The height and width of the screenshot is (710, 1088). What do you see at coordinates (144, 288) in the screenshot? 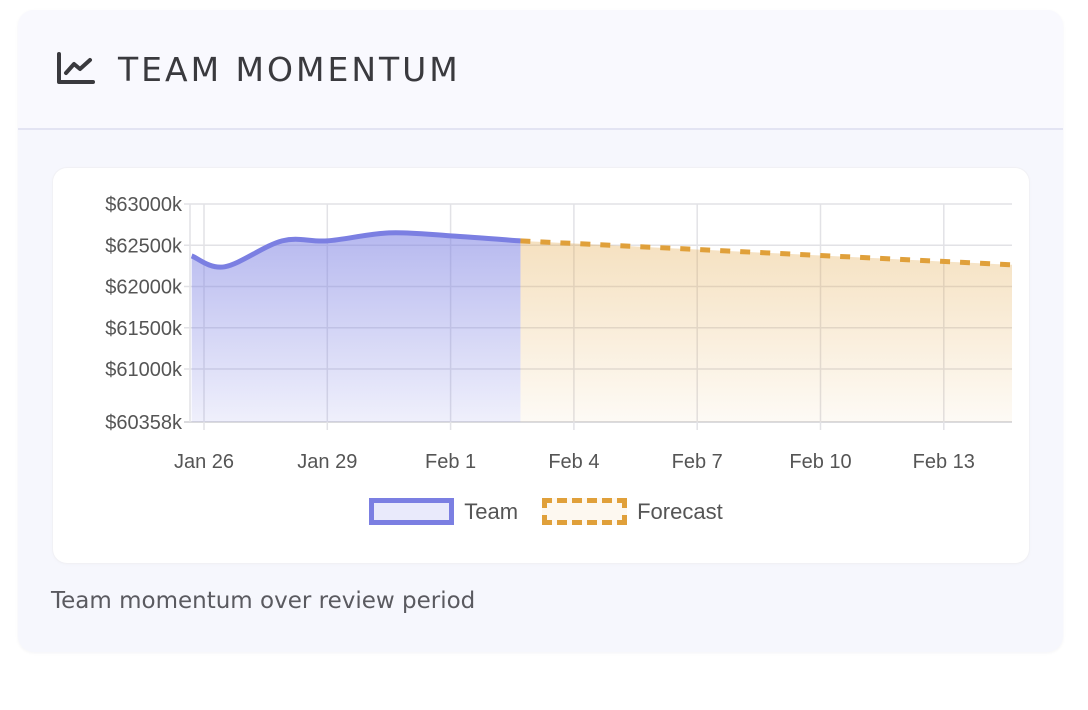
I see `y-tick-label: $62000k` at bounding box center [144, 288].